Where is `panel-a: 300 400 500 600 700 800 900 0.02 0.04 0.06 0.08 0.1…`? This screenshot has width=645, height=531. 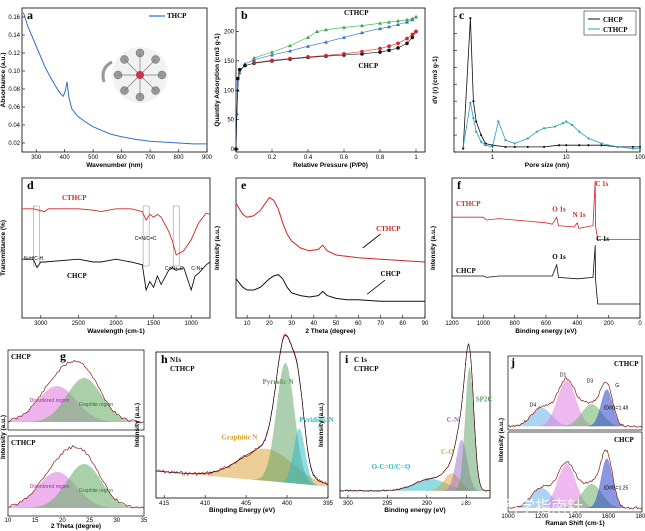 panel-a: 300 400 500 600 700 800 900 0.02 0.04 0.06 0.08 0.1… is located at coordinates (106, 88).